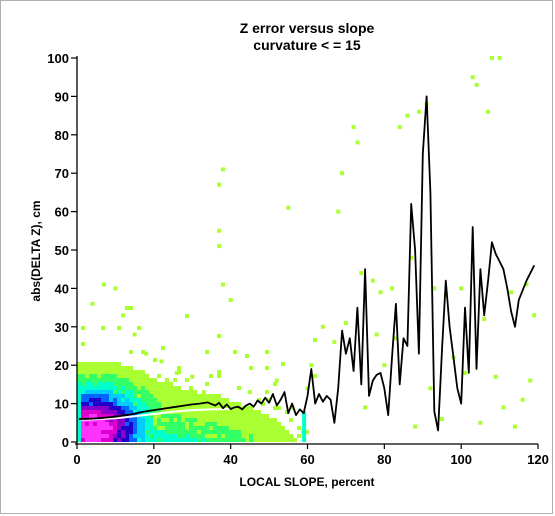  Describe the element at coordinates (155, 414) in the screenshot. I see `median-line` at that location.